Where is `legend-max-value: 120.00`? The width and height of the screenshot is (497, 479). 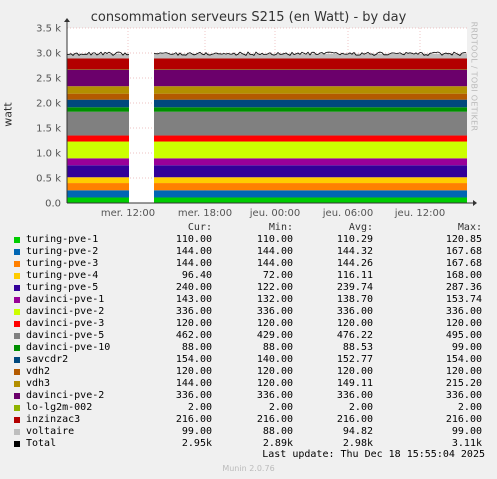
legend-max-value: 120.00 is located at coordinates (463, 323).